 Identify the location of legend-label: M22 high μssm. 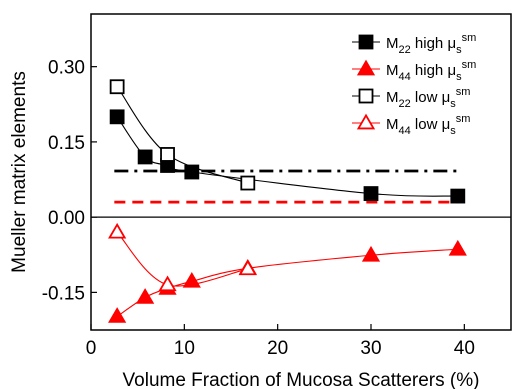
(431, 44).